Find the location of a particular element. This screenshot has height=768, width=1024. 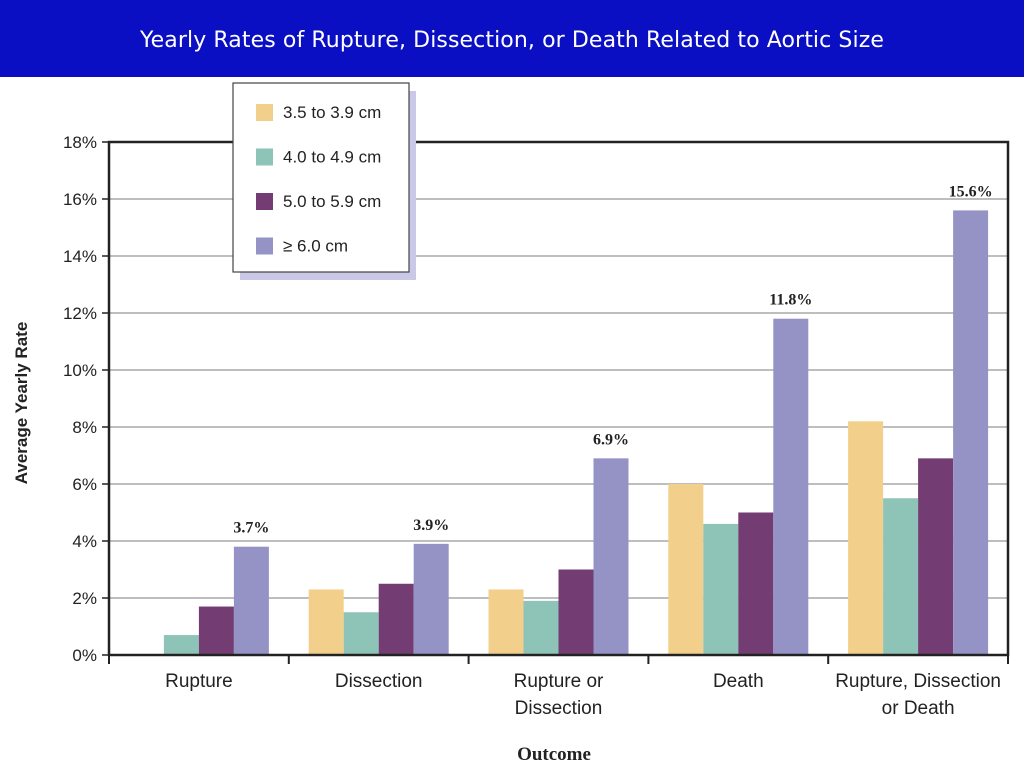

x-tick-label: Rupture or is located at coordinates (559, 681).